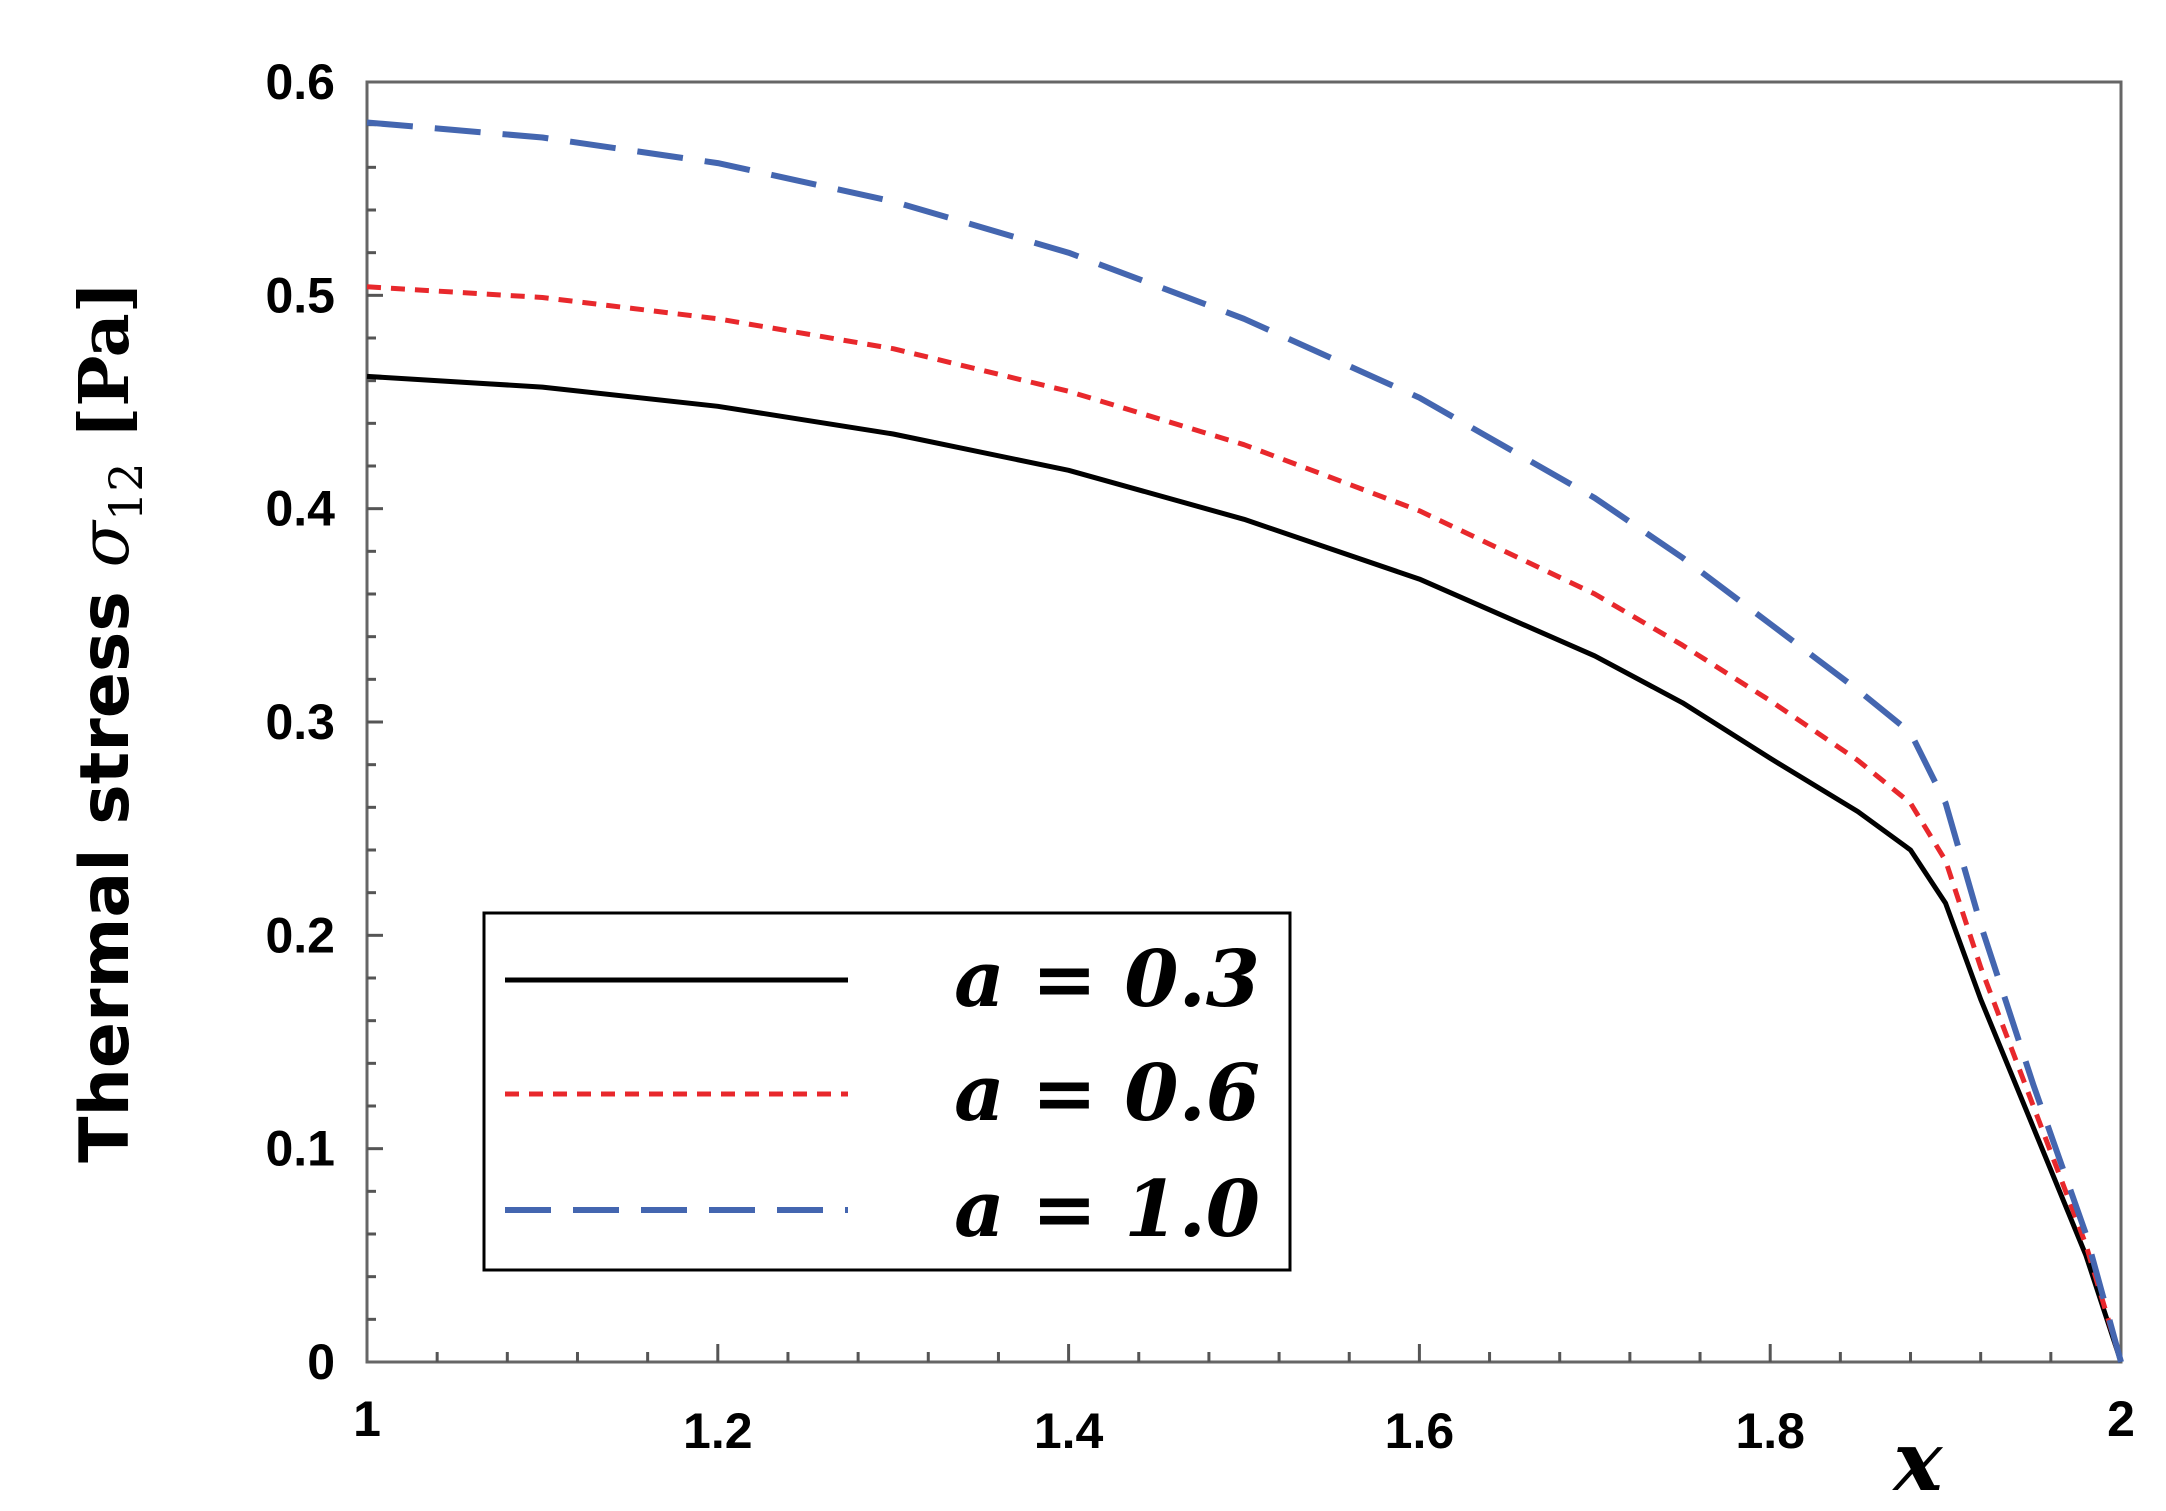  What do you see at coordinates (367, 1419) in the screenshot?
I see `x-tick-label: 1` at bounding box center [367, 1419].